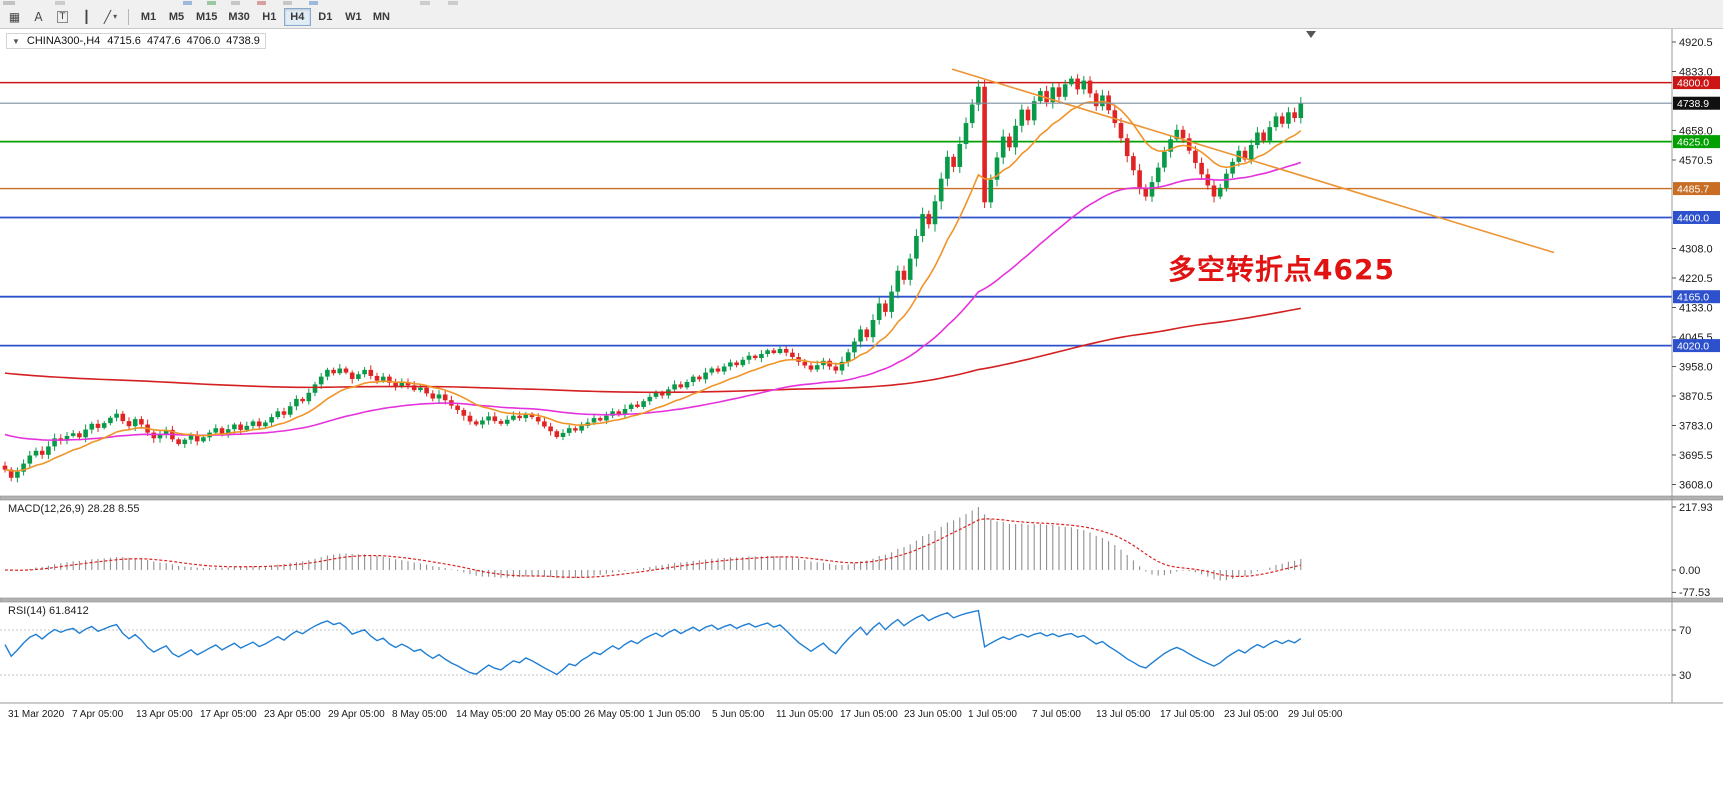 This screenshot has height=800, width=1723. Describe the element at coordinates (1056, 714) in the screenshot. I see `time-tick-label: 7 Jul 05:00` at that location.